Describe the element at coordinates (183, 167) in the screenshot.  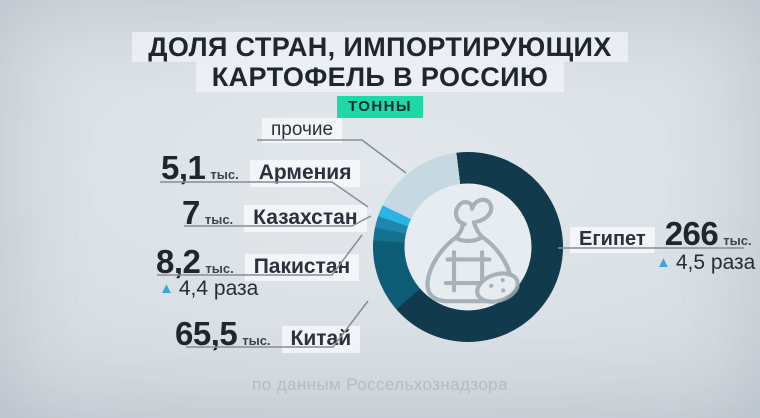
I see `value-armenia: 5,1` at that location.